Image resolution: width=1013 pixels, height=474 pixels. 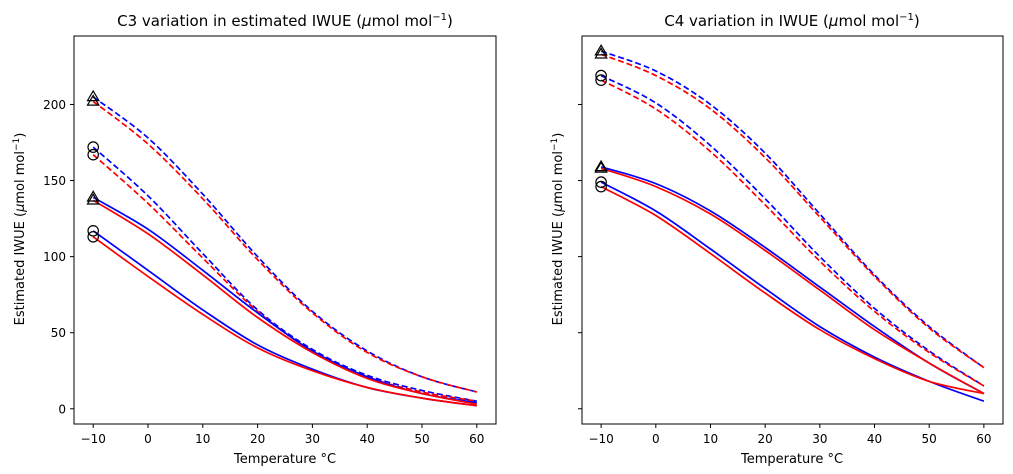 I want to click on c4-x-tick-label: 20, so click(x=765, y=439).